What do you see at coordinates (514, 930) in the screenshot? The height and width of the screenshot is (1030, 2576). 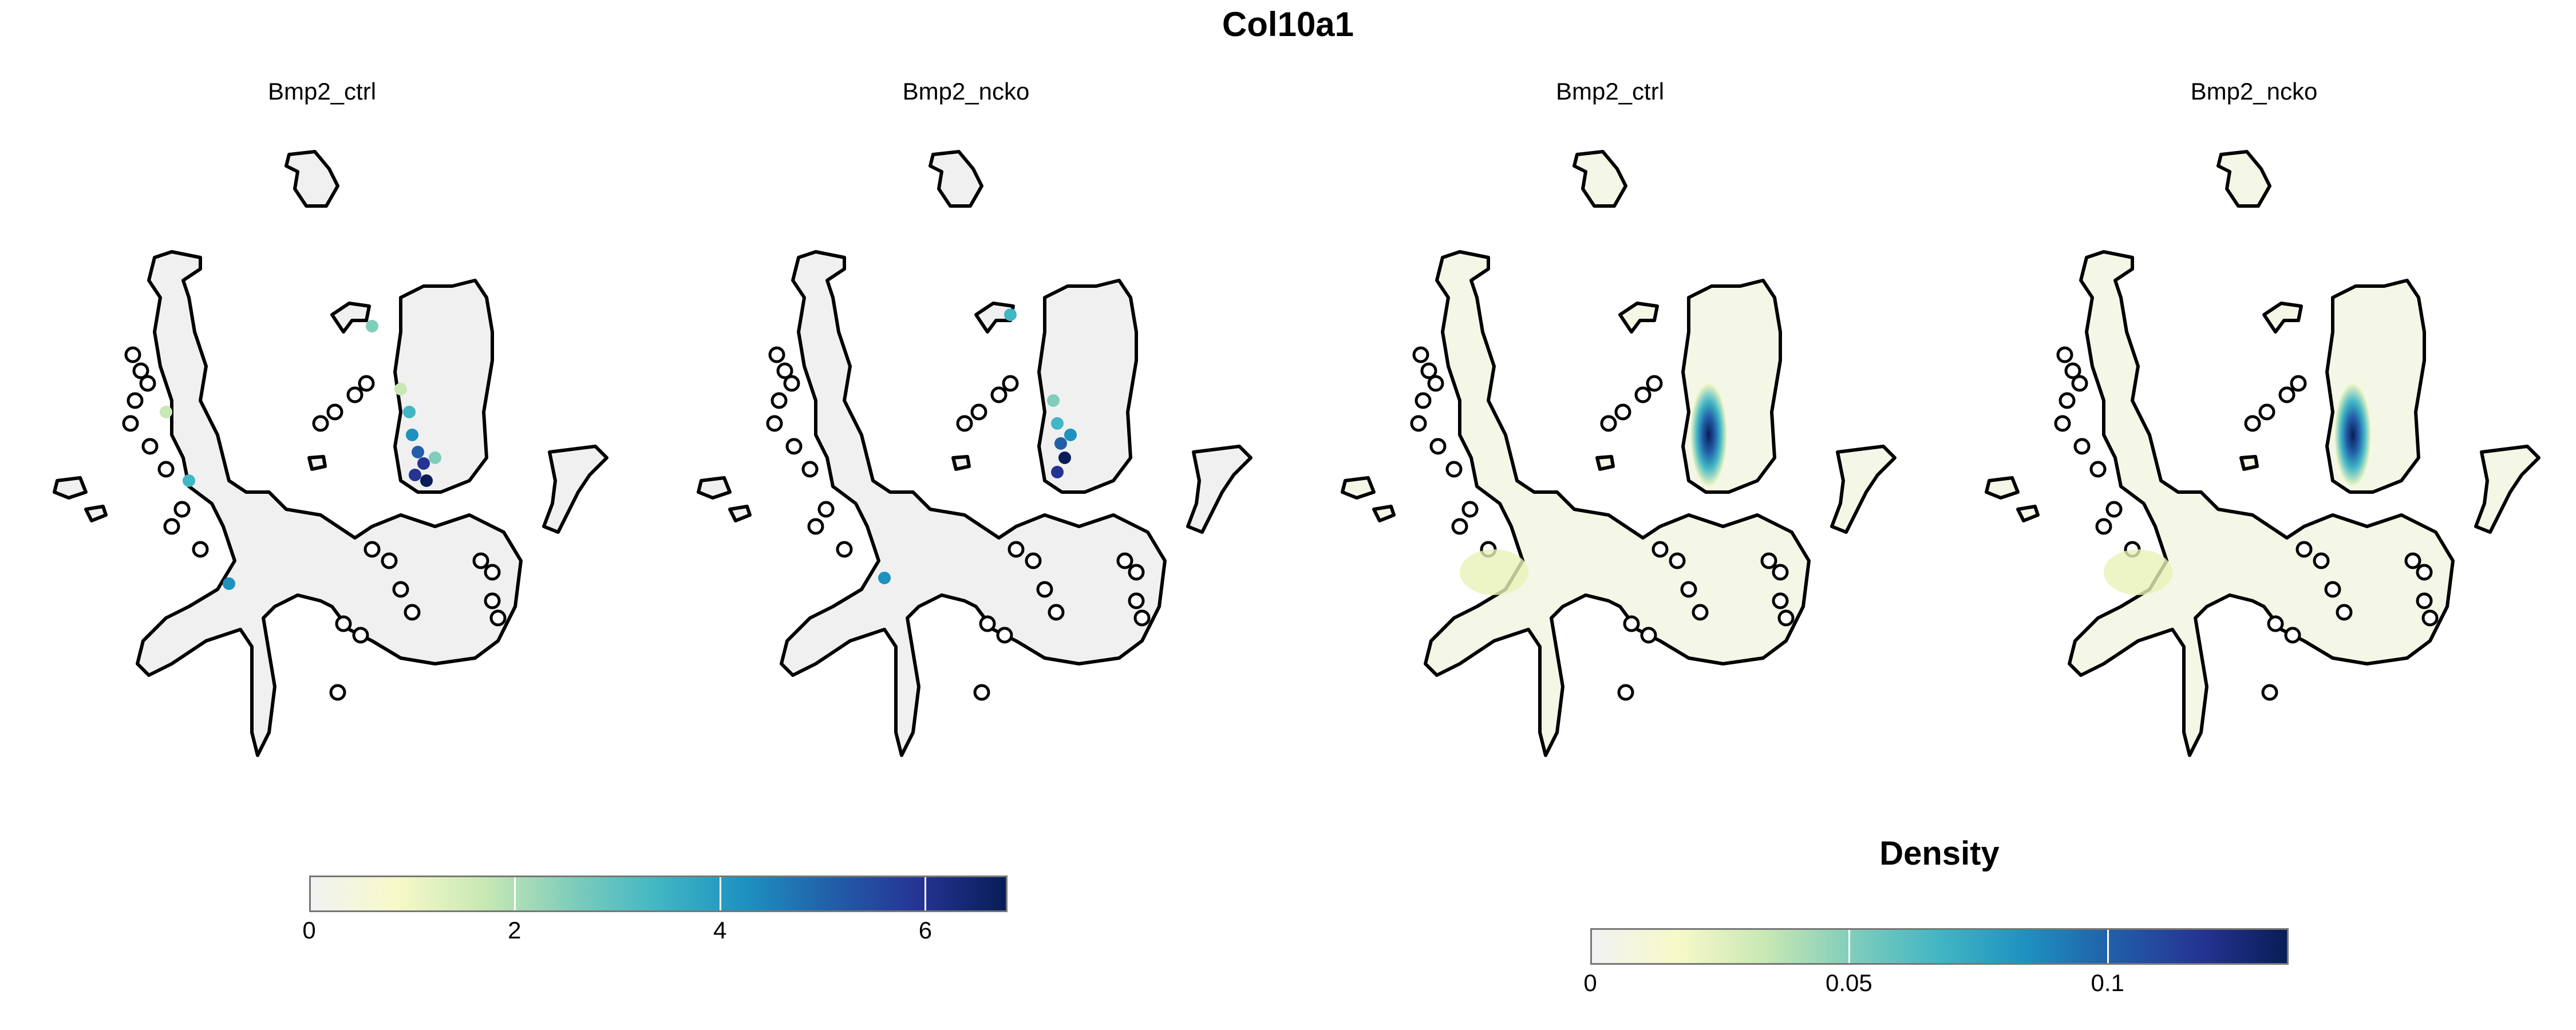 I see `colorbar-tick-label: 2` at bounding box center [514, 930].